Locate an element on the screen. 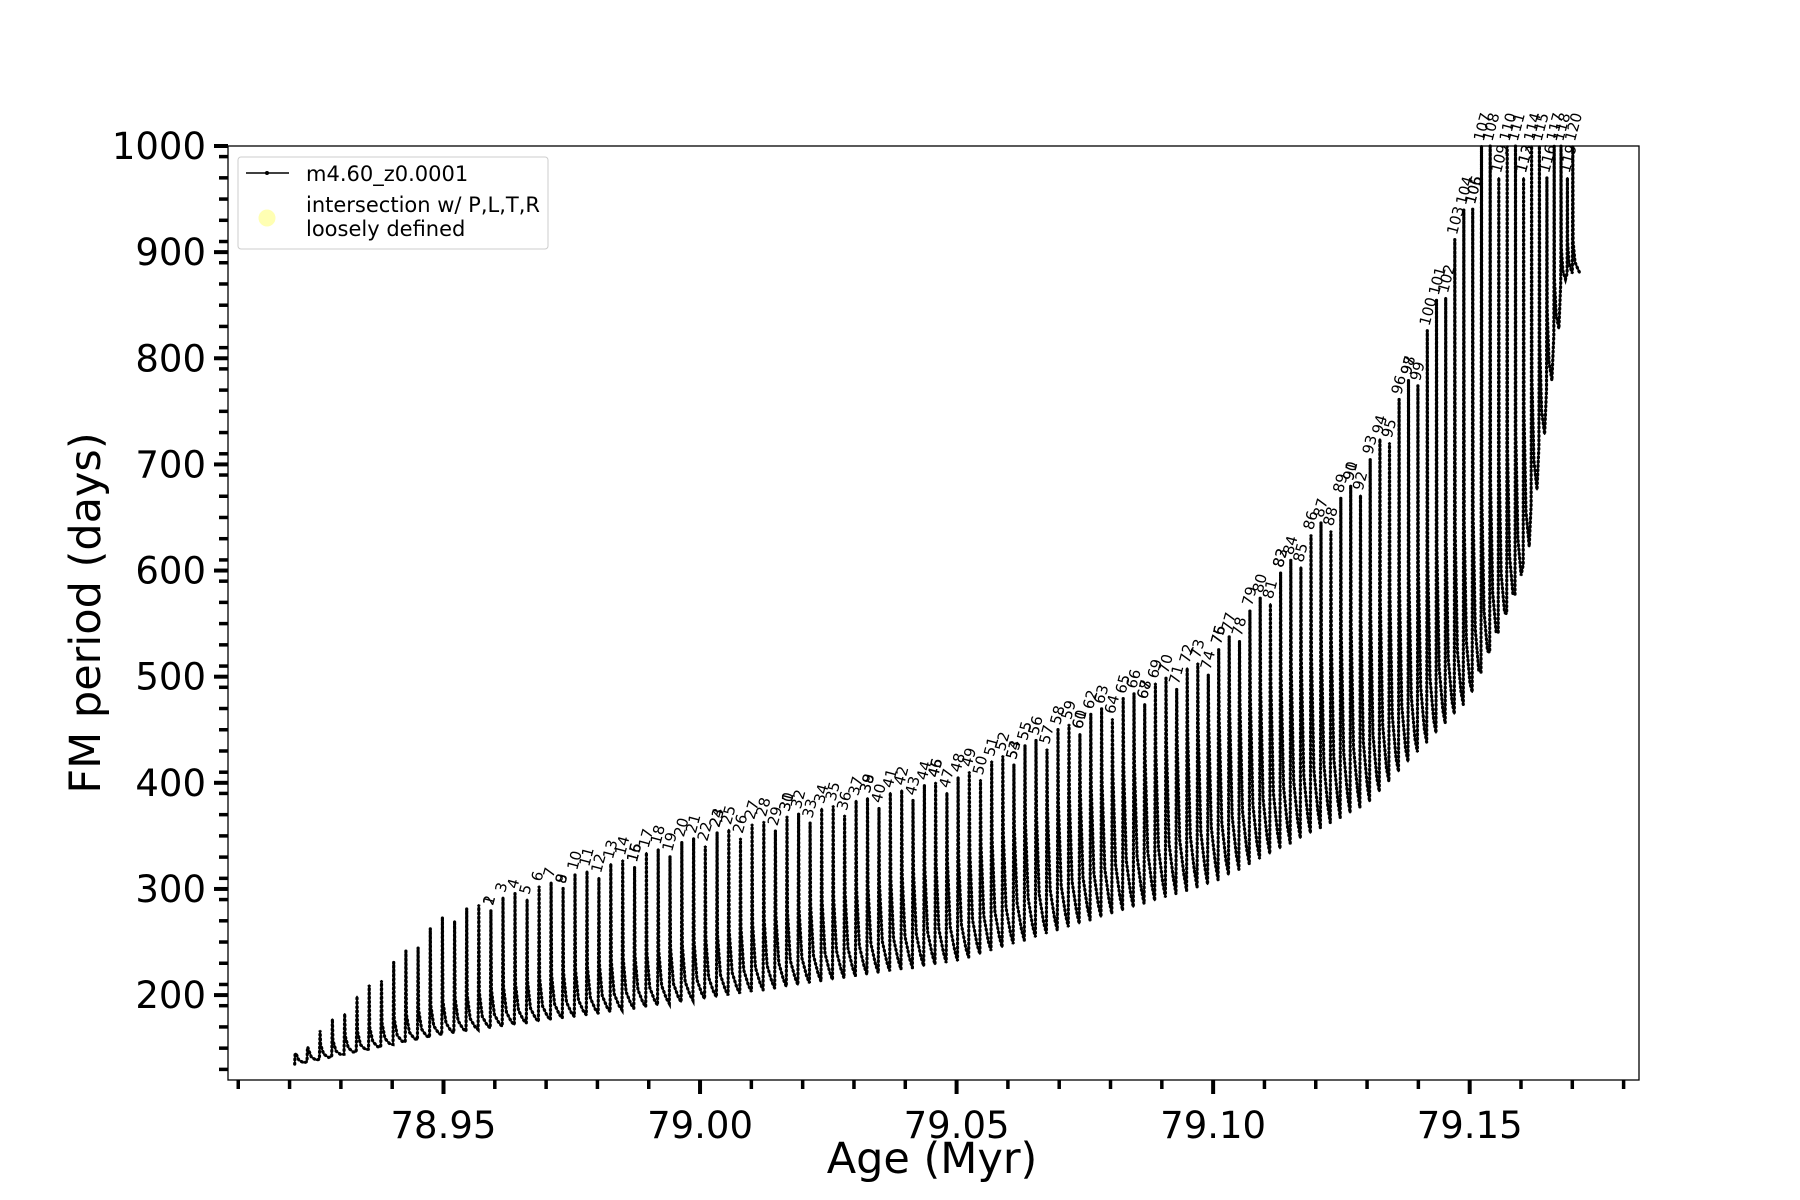 The image size is (1800, 1200). pulse-number-label: 45 is located at coordinates (935, 767).